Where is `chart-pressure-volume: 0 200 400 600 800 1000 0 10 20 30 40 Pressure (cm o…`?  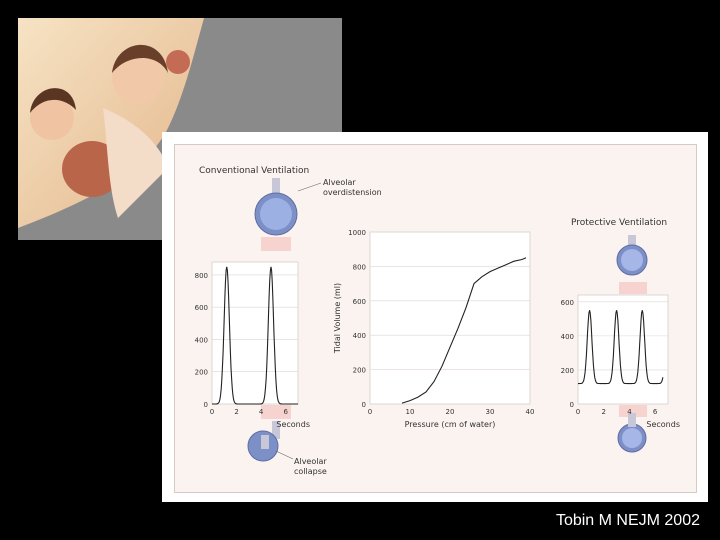 chart-pressure-volume: 0 200 400 600 800 1000 0 10 20 30 40 Pressure (cm o… is located at coordinates (433, 329).